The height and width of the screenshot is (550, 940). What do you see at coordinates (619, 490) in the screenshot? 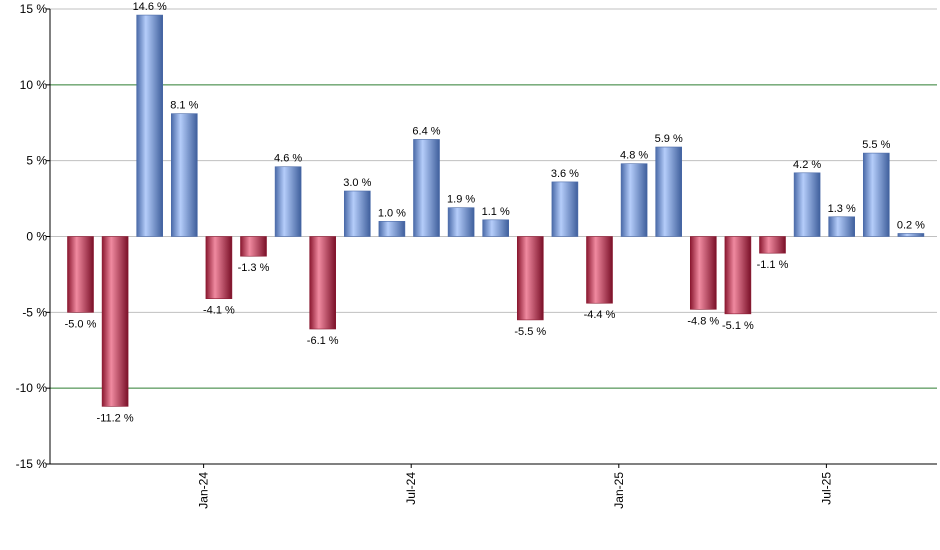
I see `x-tick-label: Jan-25` at bounding box center [619, 490].